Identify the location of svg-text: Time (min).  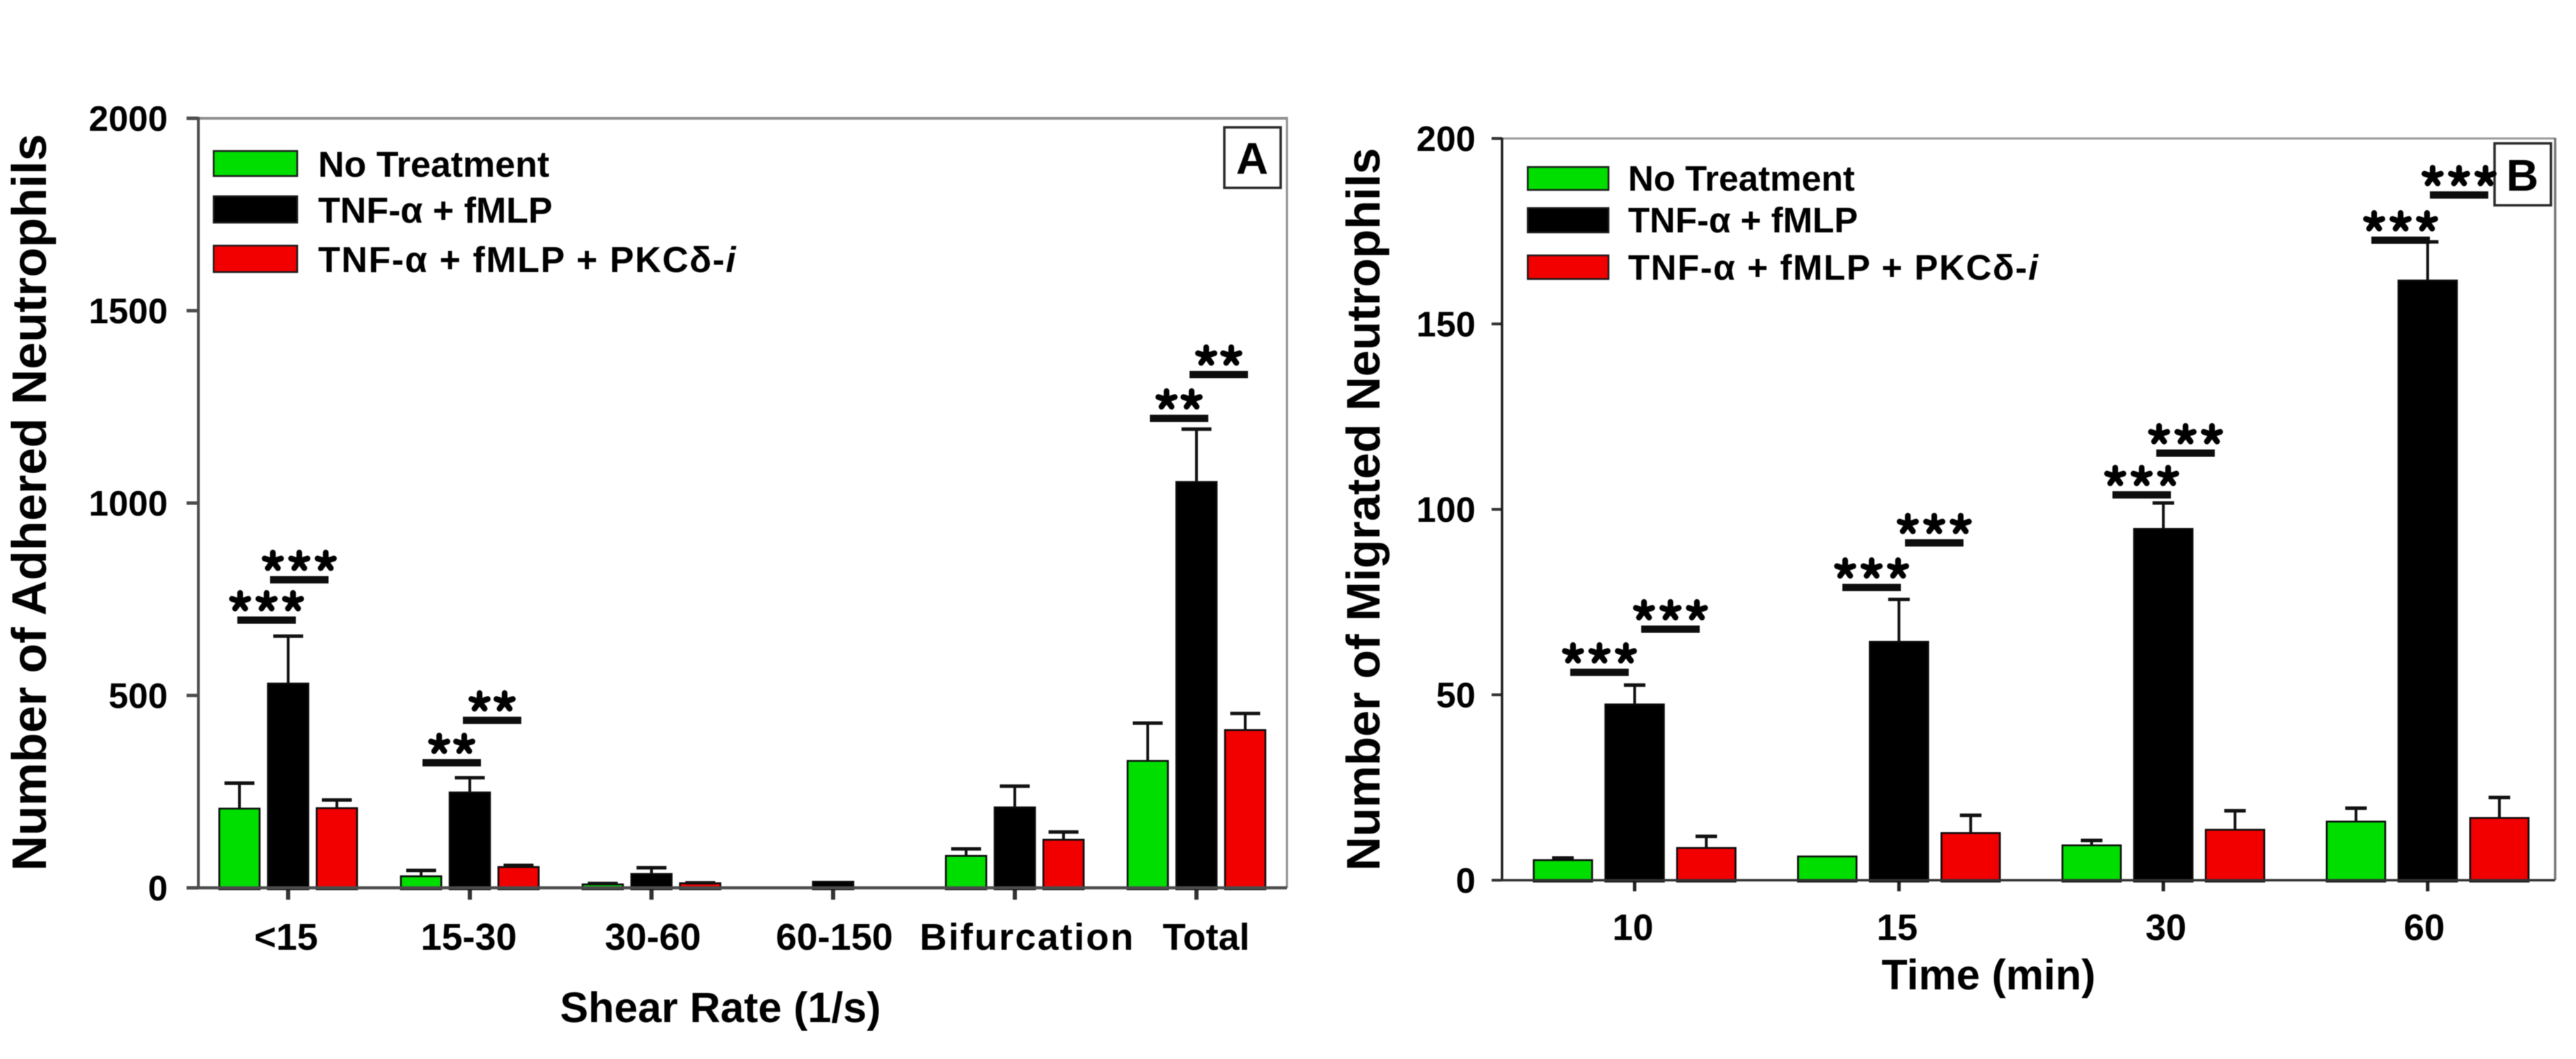
(1988, 974).